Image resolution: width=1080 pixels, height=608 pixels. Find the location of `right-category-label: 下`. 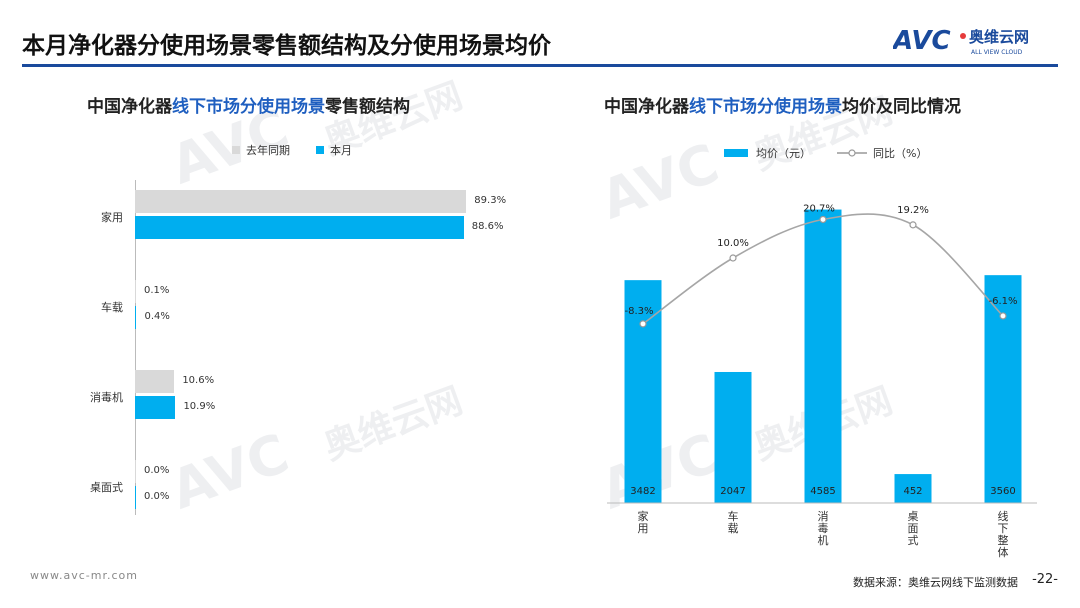

right-category-label: 下 is located at coordinates (1003, 528).